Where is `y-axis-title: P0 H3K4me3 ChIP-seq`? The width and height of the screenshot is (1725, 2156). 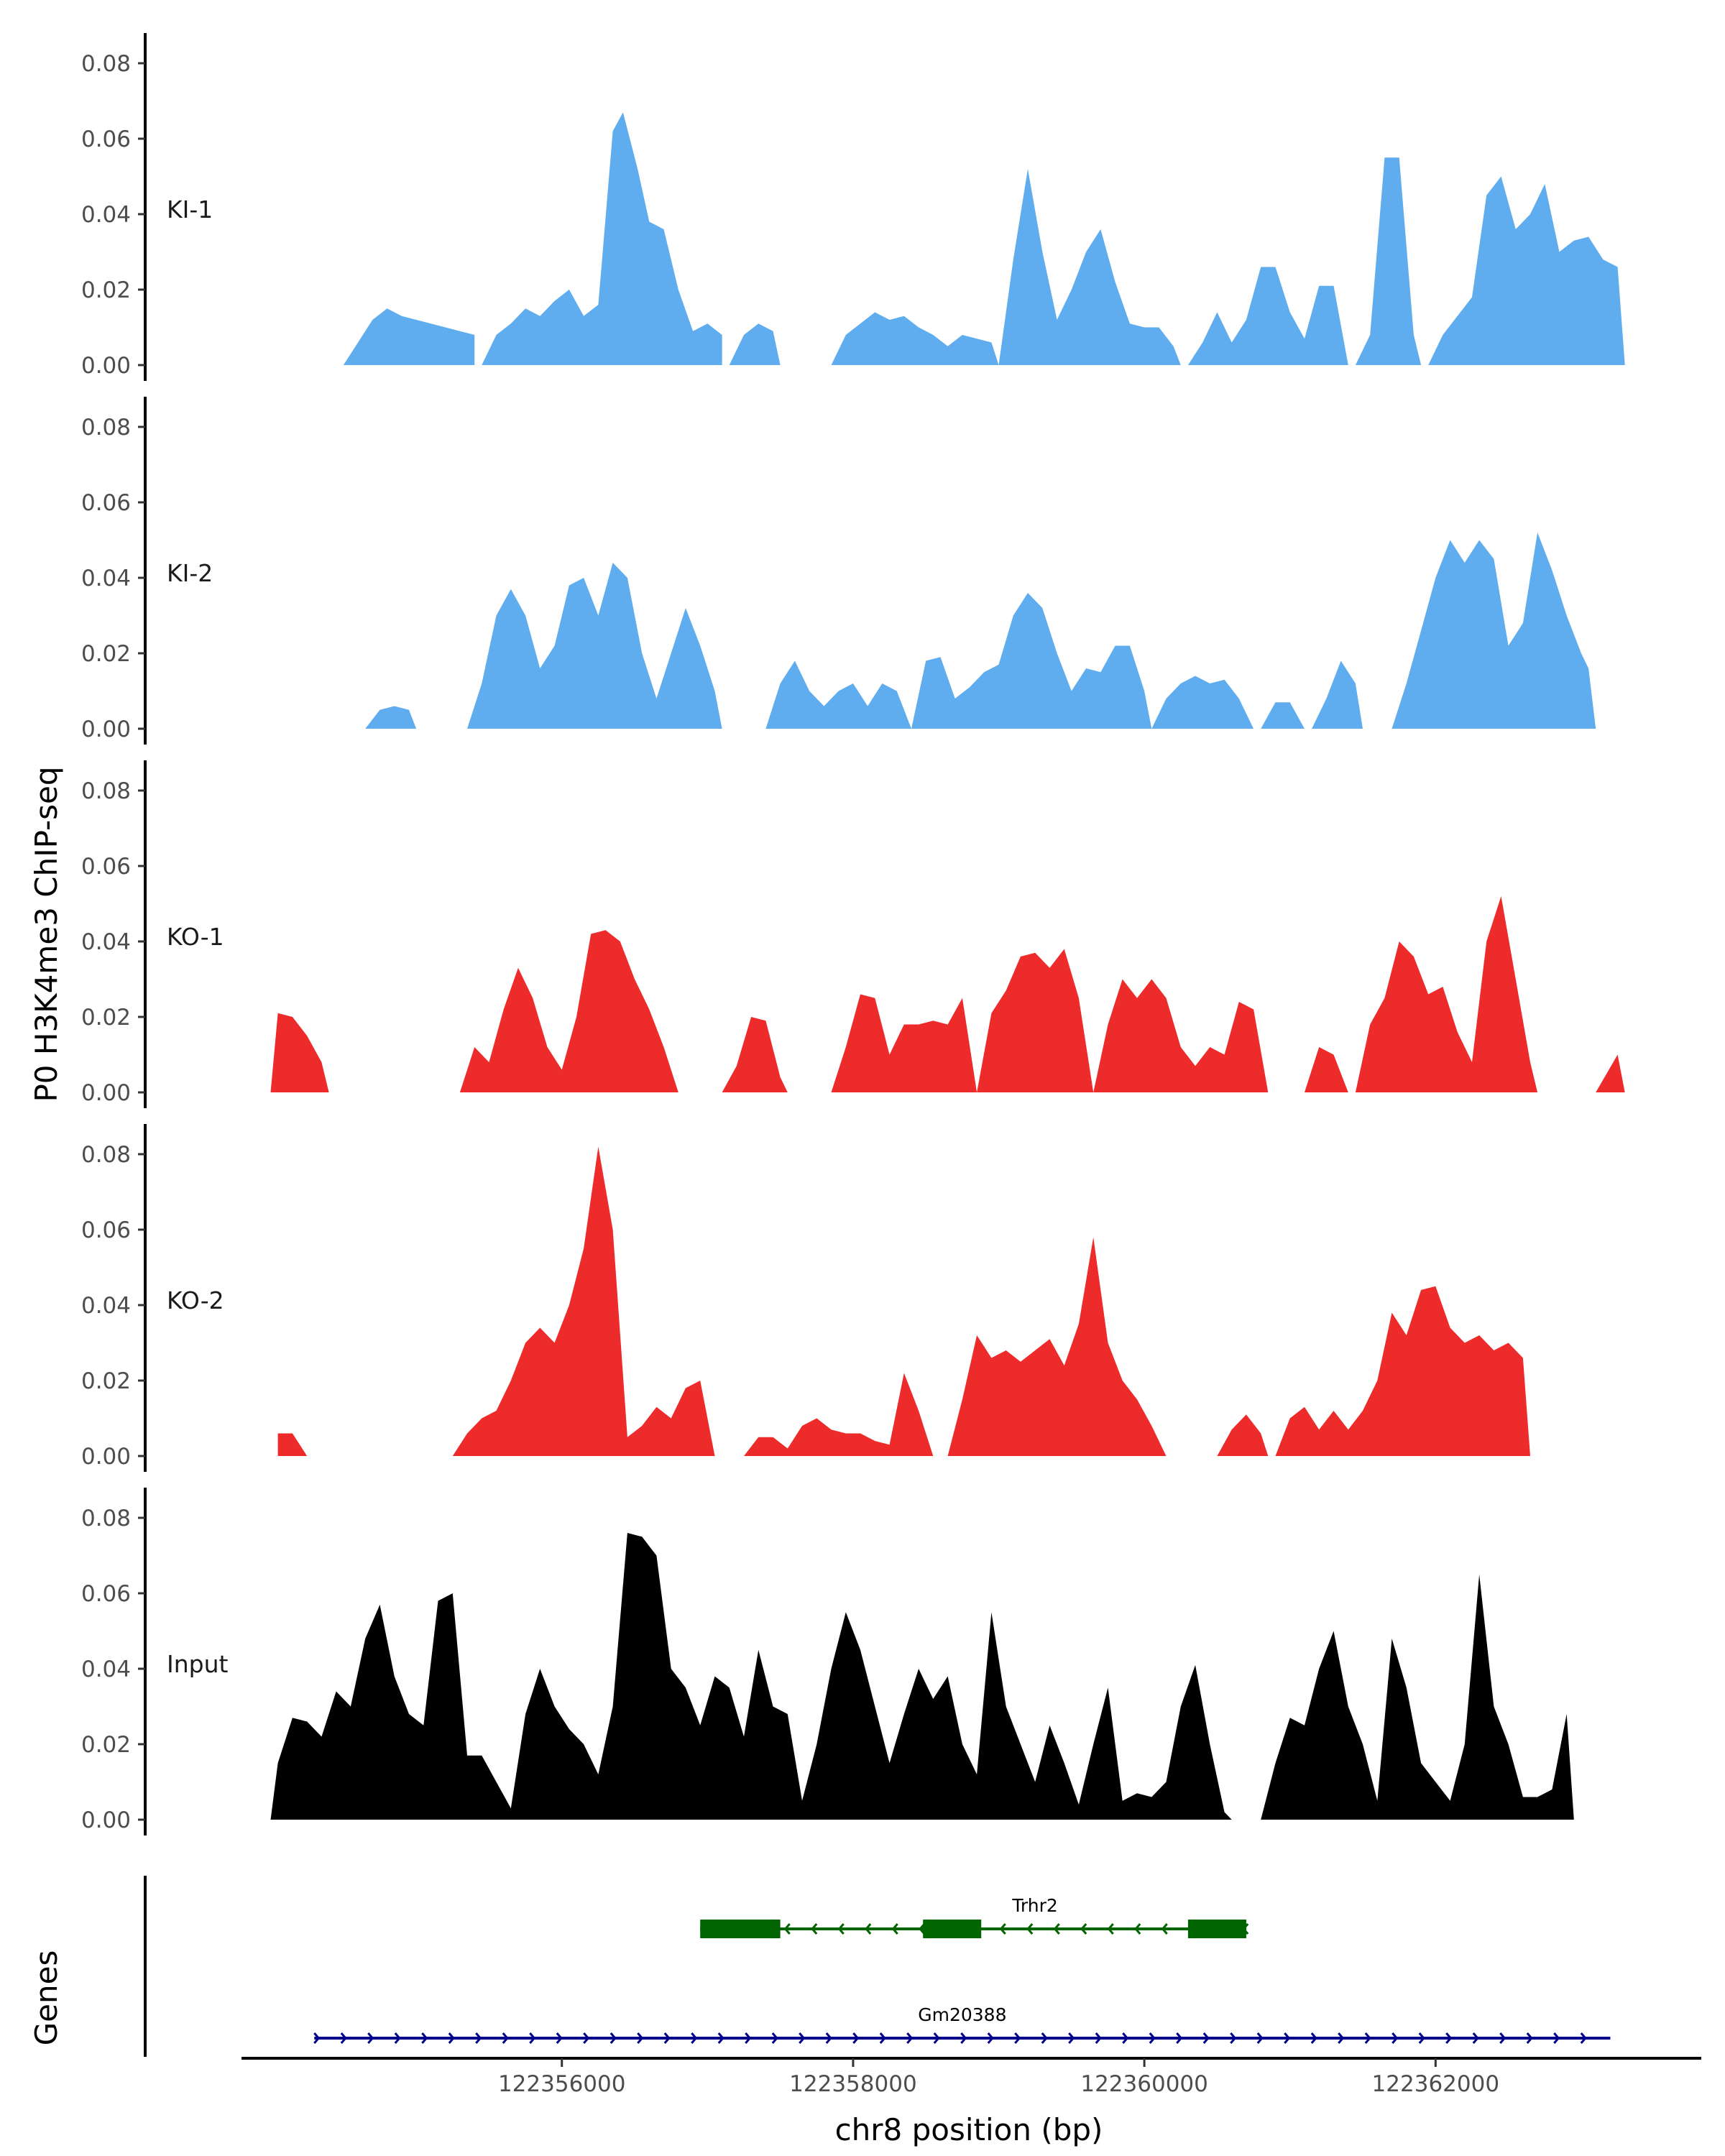
y-axis-title: P0 H3K4me3 ChIP-seq is located at coordinates (46, 934).